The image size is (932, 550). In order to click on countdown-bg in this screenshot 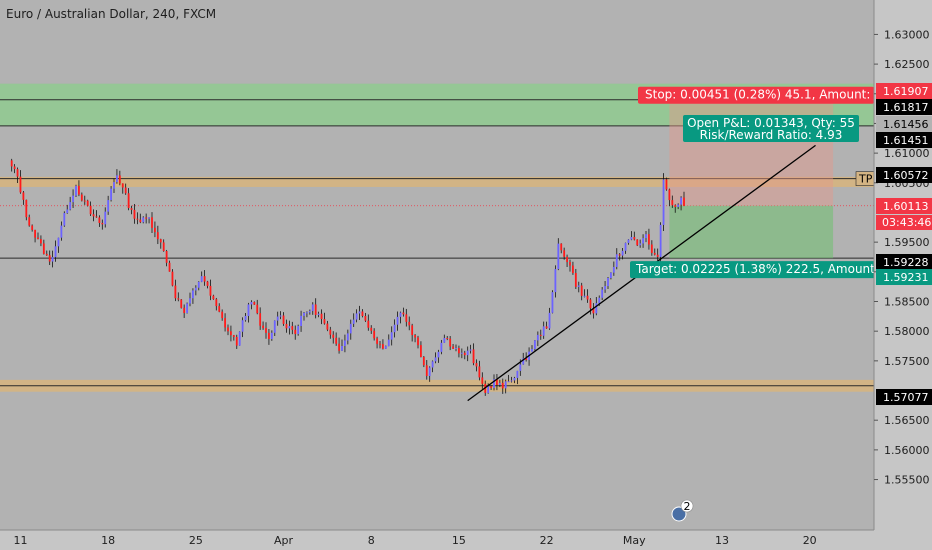, I will do `click(904, 222)`.